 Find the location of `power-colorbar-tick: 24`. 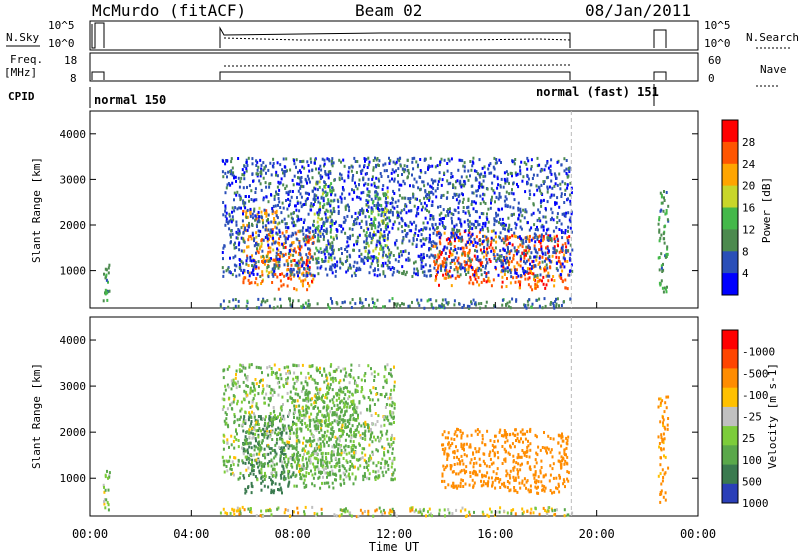

power-colorbar-tick: 24 is located at coordinates (749, 164).